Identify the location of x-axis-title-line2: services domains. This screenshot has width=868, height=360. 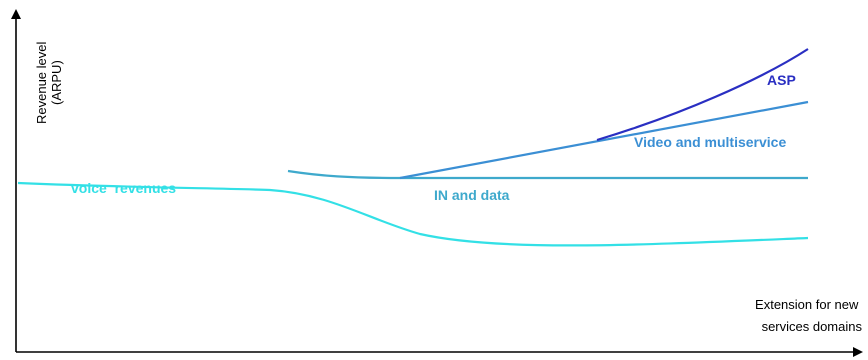
(812, 326).